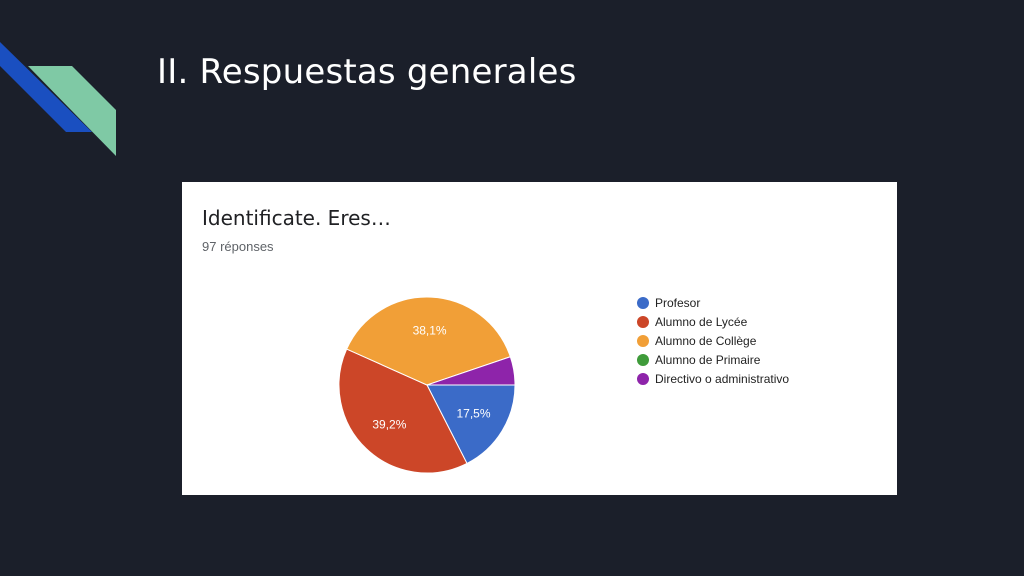 Image resolution: width=1024 pixels, height=576 pixels. Describe the element at coordinates (701, 321) in the screenshot. I see `legend-label: Alumno de Lycée` at that location.